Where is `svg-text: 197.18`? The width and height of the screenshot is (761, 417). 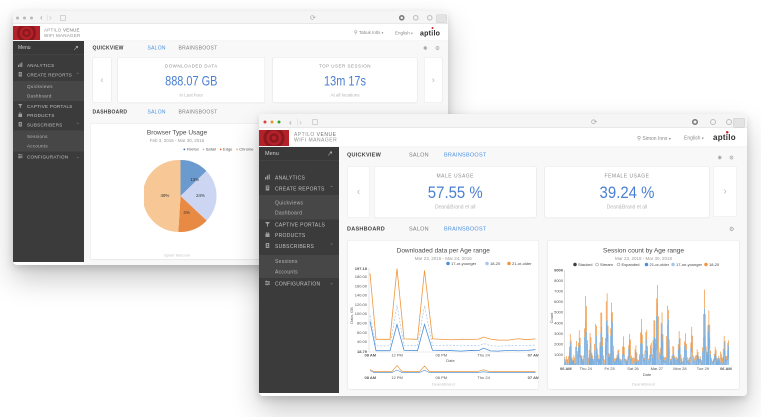
svg-text: 197.18 is located at coordinates (361, 268).